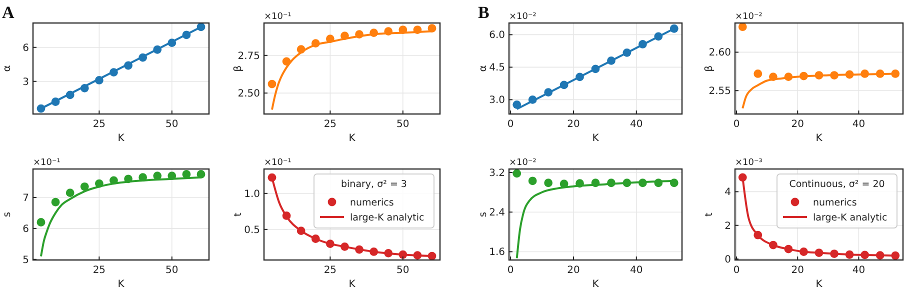 The width and height of the screenshot is (914, 293). Describe the element at coordinates (25, 82) in the screenshot. I see `y-tick-label: 3` at that location.